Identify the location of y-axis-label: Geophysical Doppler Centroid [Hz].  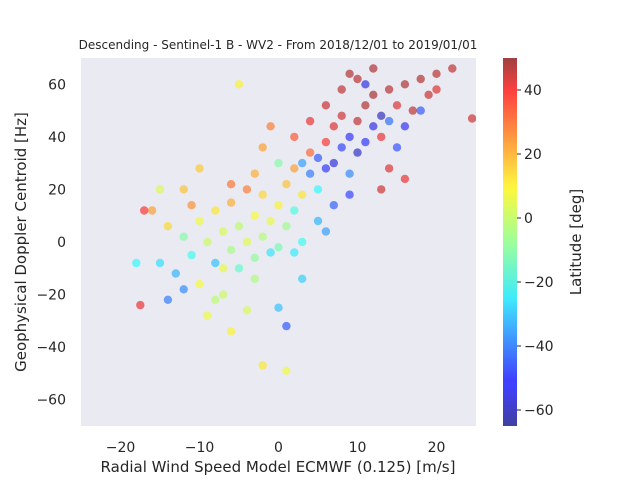
(21, 242).